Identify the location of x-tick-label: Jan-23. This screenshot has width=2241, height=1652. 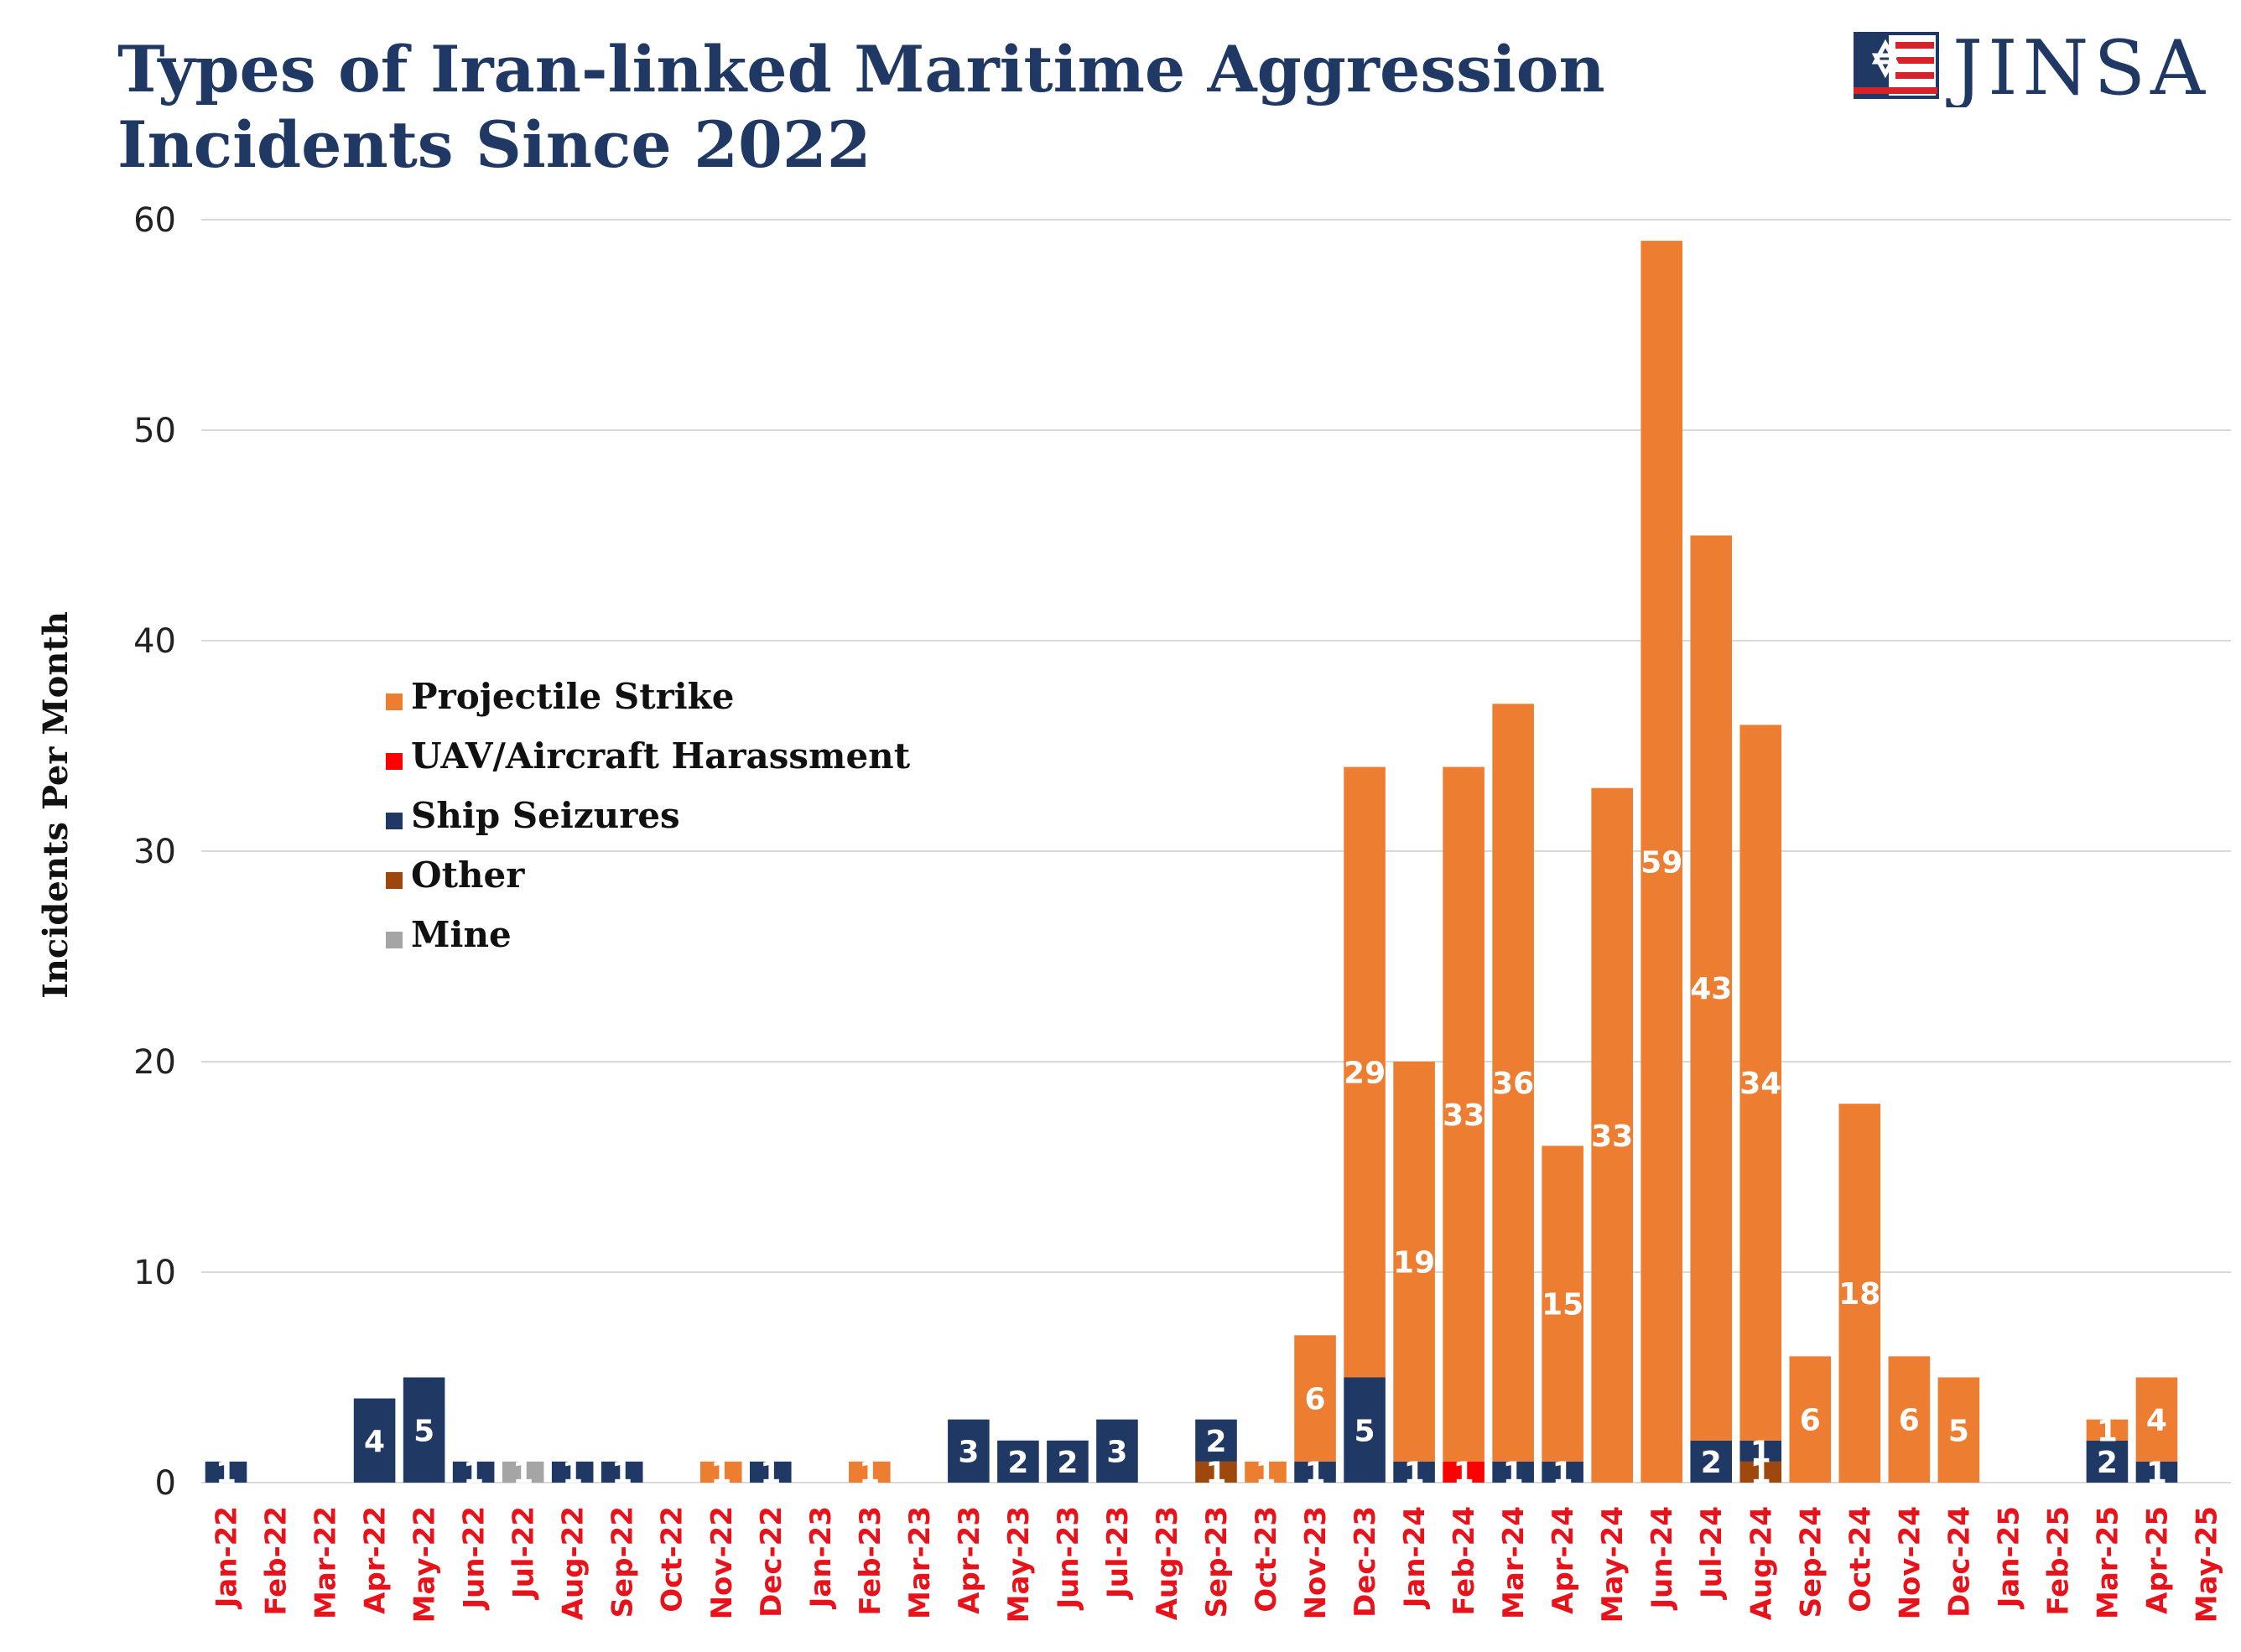
(821, 1557).